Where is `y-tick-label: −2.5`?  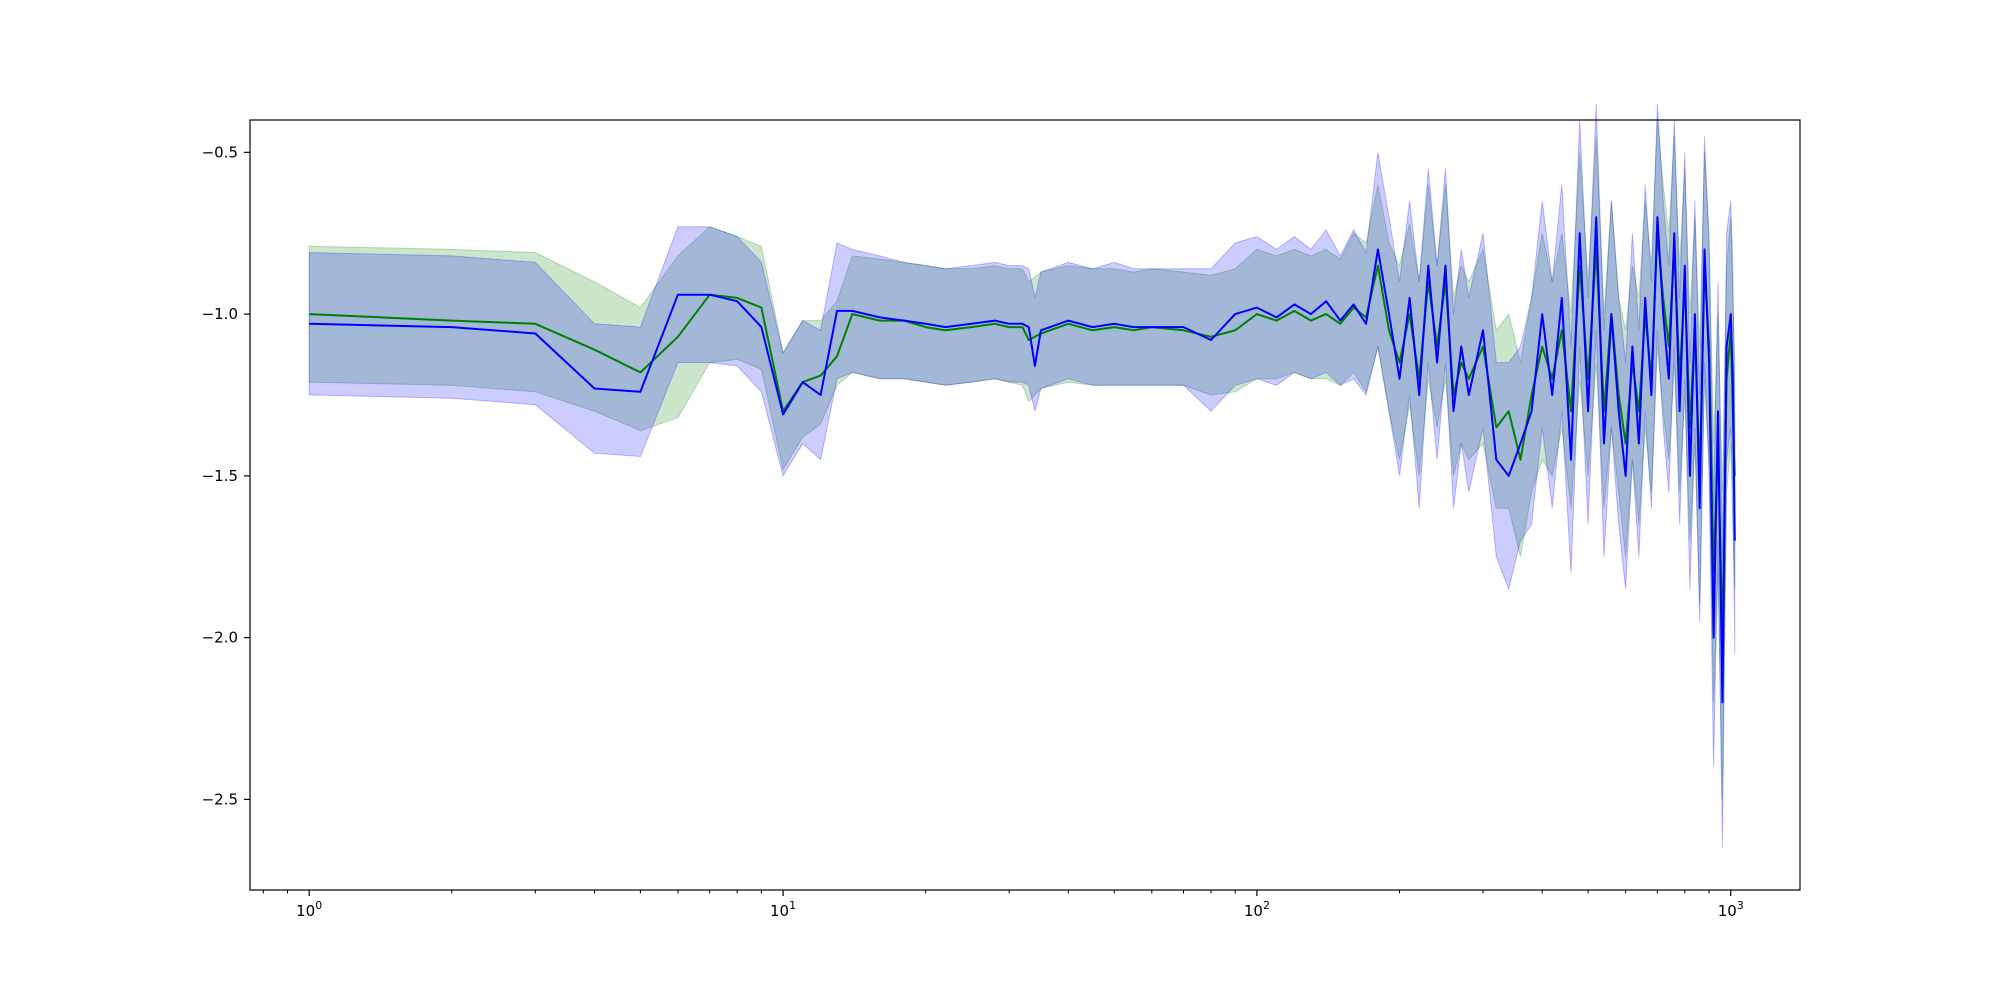
y-tick-label: −2.5 is located at coordinates (220, 799).